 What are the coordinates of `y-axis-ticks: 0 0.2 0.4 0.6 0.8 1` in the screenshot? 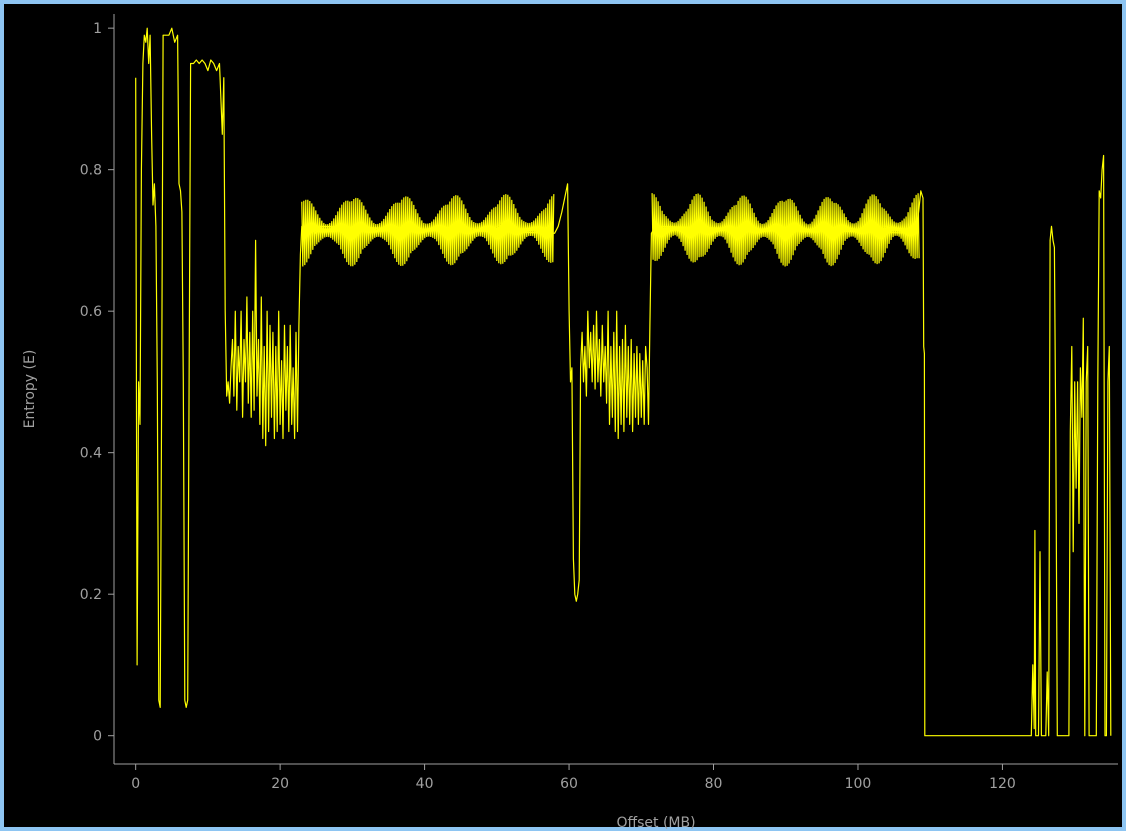 It's located at (97, 383).